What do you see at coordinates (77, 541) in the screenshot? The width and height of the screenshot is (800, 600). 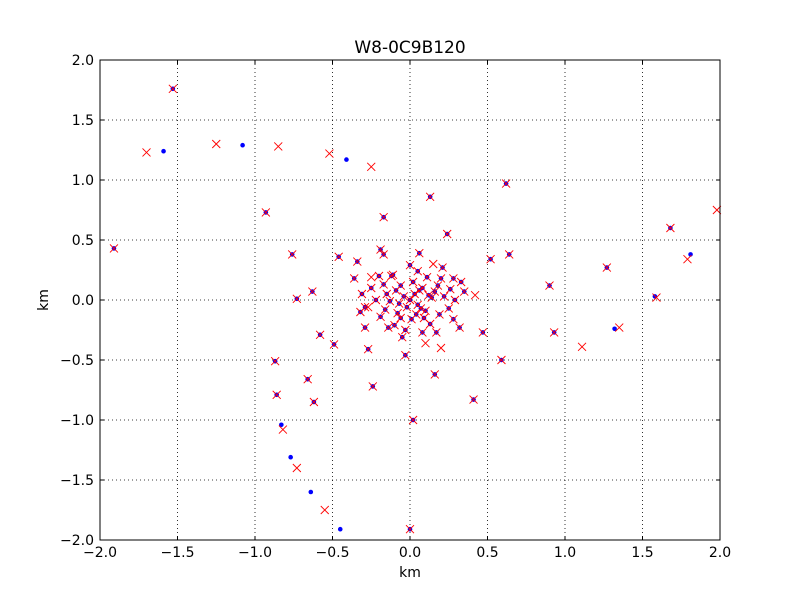 I see `y-tick-label: −2.0` at bounding box center [77, 541].